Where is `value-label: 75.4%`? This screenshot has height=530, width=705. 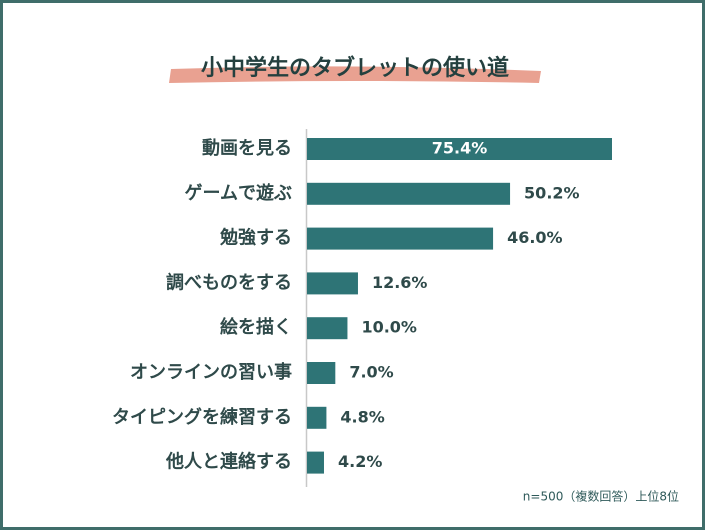
value-label: 75.4% is located at coordinates (460, 148).